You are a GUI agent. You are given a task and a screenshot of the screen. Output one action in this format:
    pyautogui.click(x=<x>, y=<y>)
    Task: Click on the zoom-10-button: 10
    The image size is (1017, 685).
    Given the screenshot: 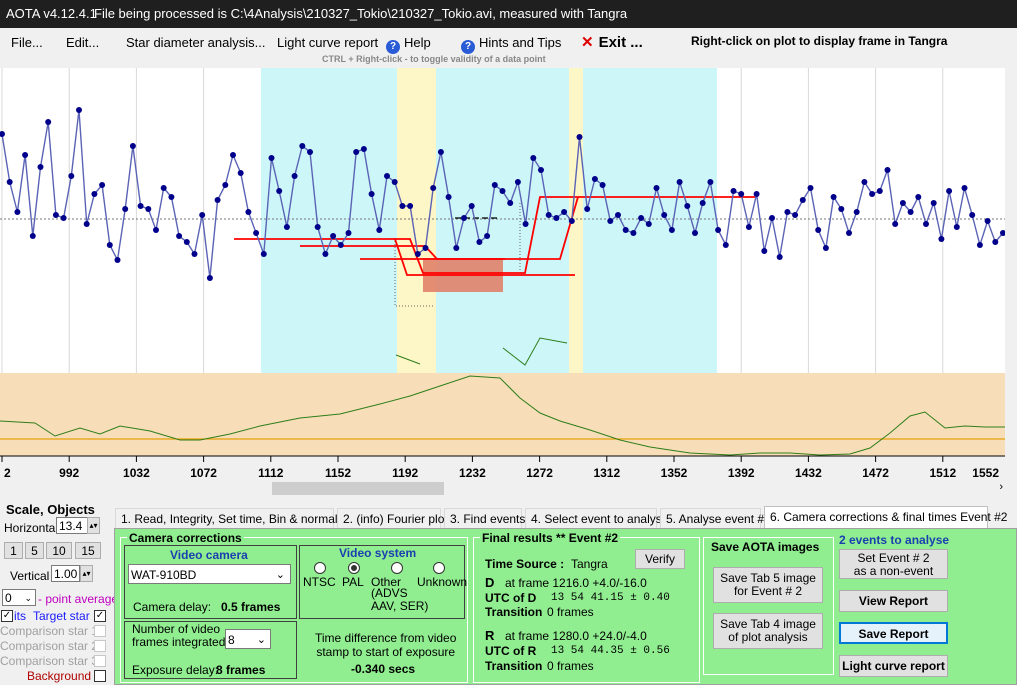 What is the action you would take?
    pyautogui.click(x=59, y=550)
    